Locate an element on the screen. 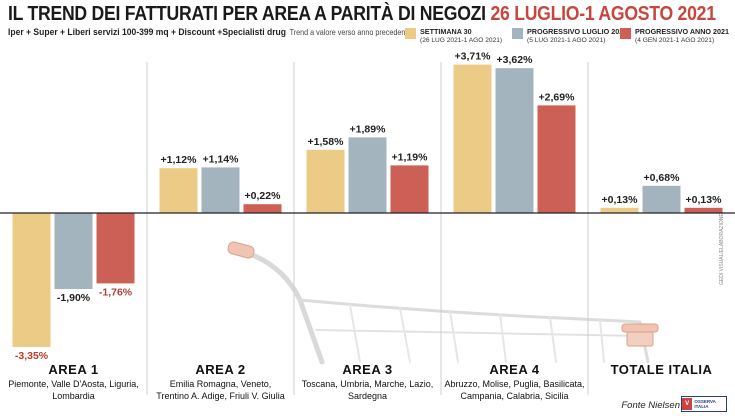 Image resolution: width=735 pixels, height=416 pixels. title-date: 26 LUGLIO-1 AGOSTO 2021 is located at coordinates (603, 13).